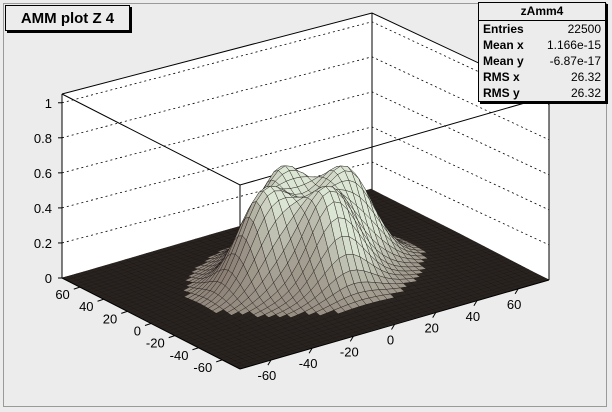 The width and height of the screenshot is (612, 412). I want to click on z-tick-label: 0, so click(48, 278).